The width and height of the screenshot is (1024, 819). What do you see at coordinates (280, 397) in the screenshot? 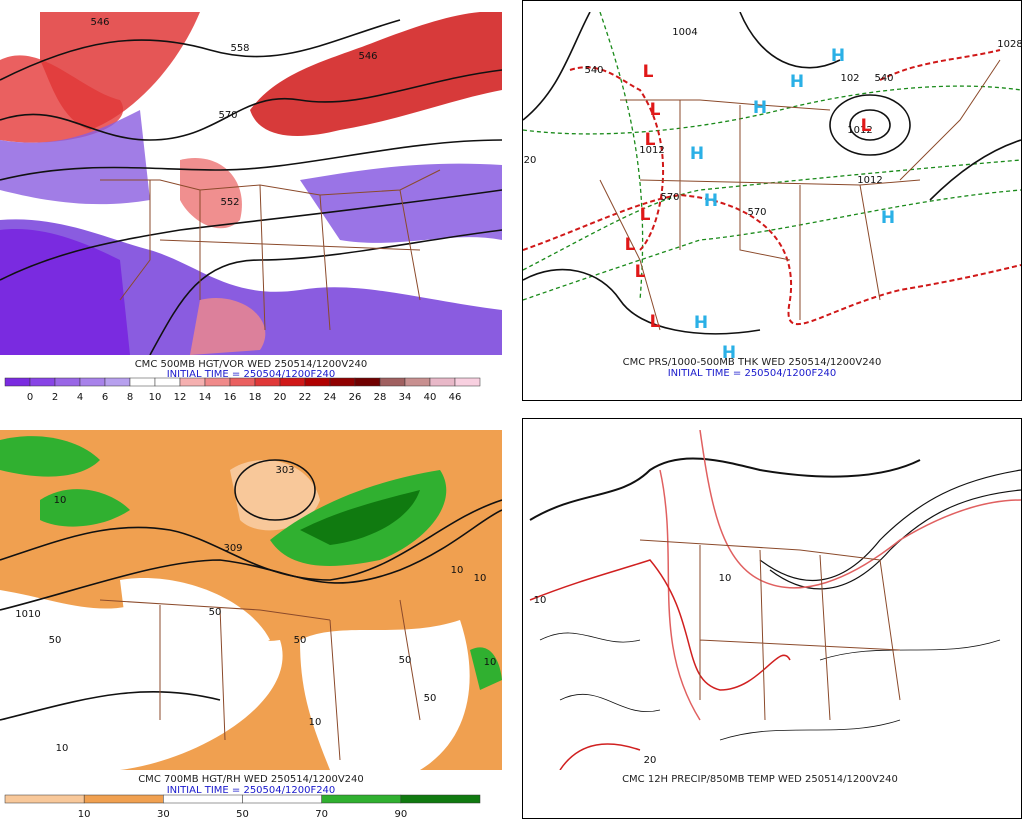
I see `colorbar-label: 20` at bounding box center [280, 397].